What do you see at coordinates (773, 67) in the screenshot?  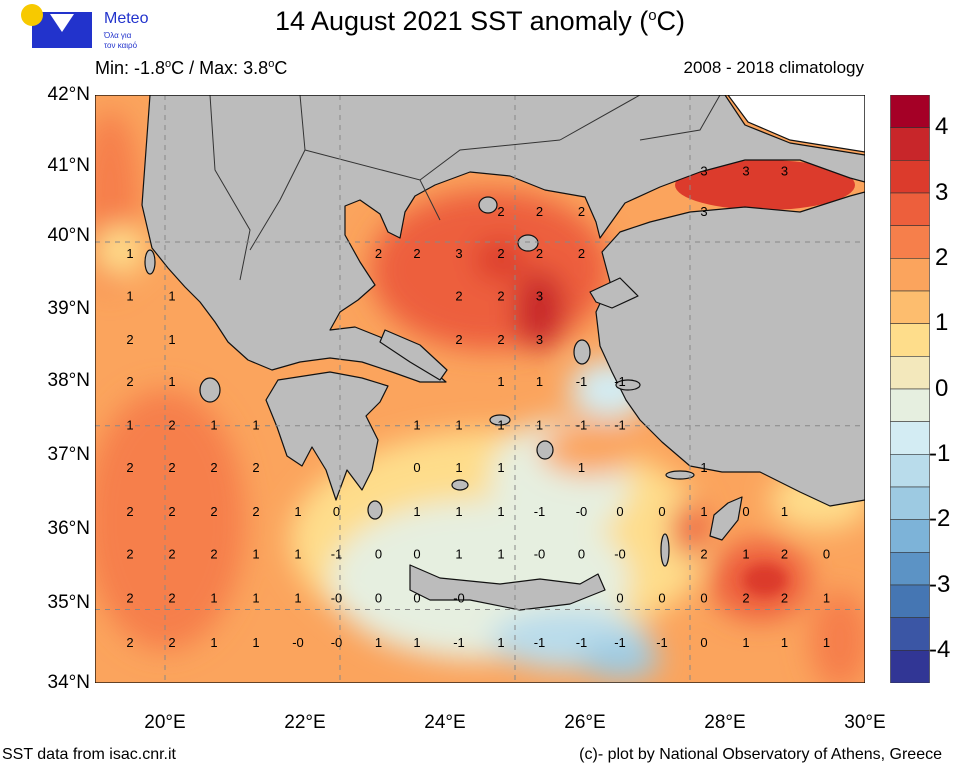 I see `climatology-label: 2008 - 2018 climatology` at bounding box center [773, 67].